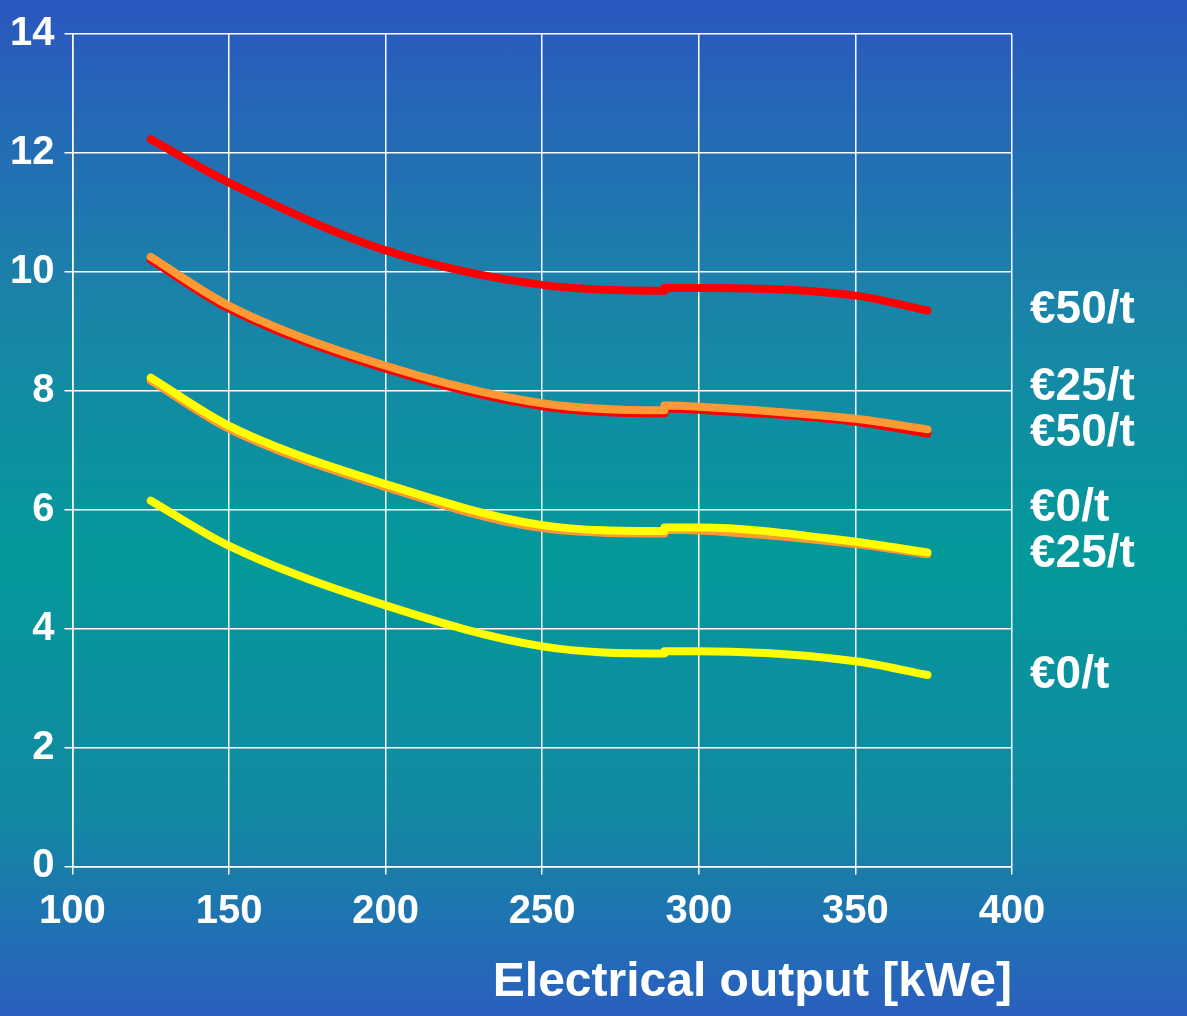 The height and width of the screenshot is (1016, 1187). Describe the element at coordinates (32, 31) in the screenshot. I see `y-tick-label: 14` at that location.